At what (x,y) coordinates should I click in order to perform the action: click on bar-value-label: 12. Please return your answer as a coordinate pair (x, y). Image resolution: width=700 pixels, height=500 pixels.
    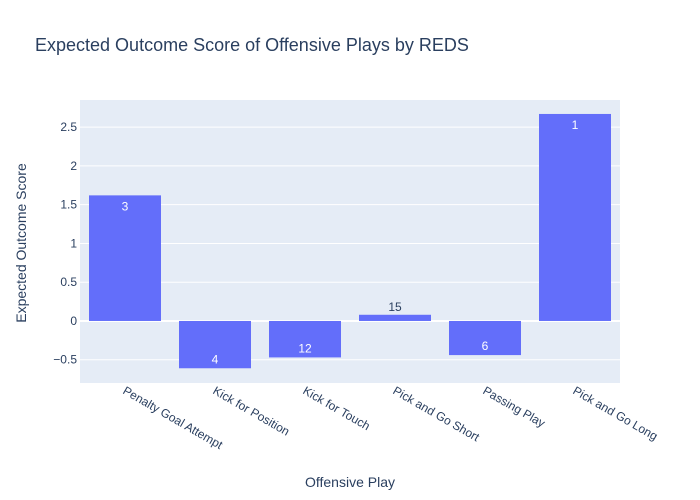
    Looking at the image, I should click on (305, 348).